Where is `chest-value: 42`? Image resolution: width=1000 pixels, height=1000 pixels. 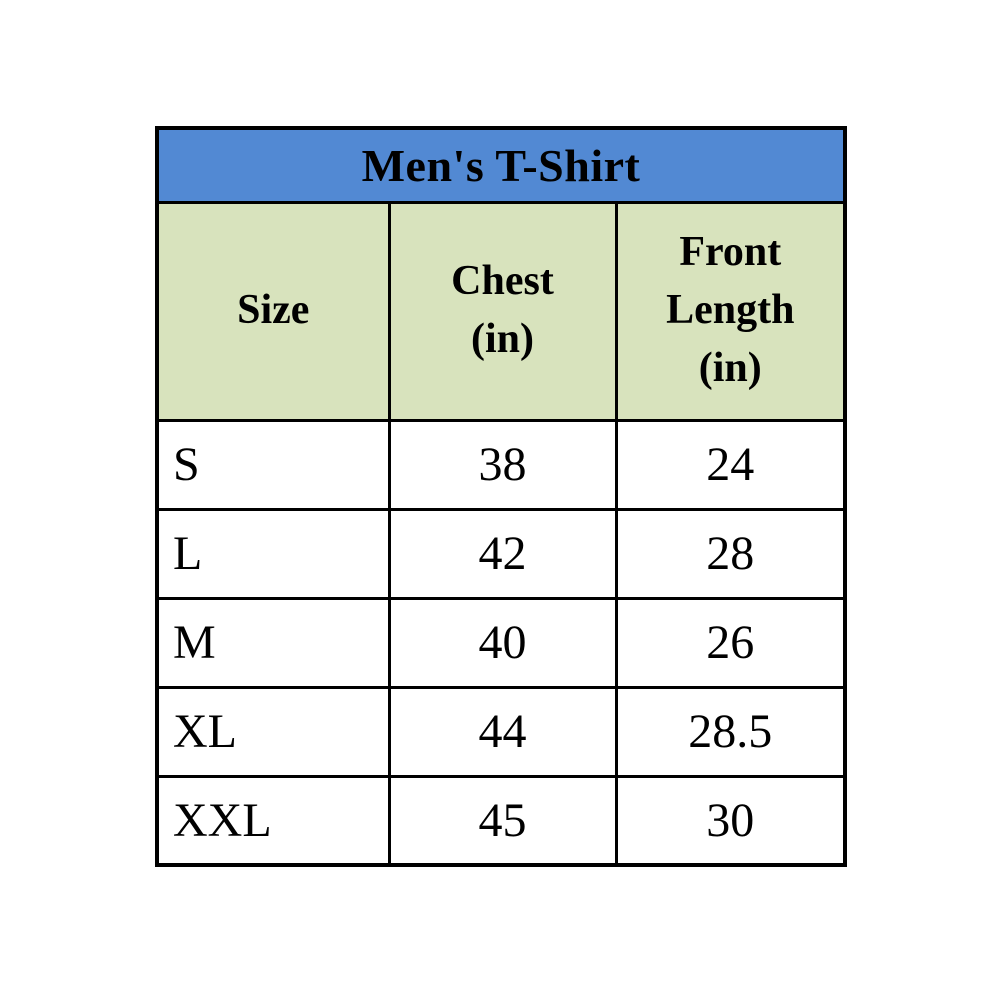 chest-value: 42 is located at coordinates (502, 553).